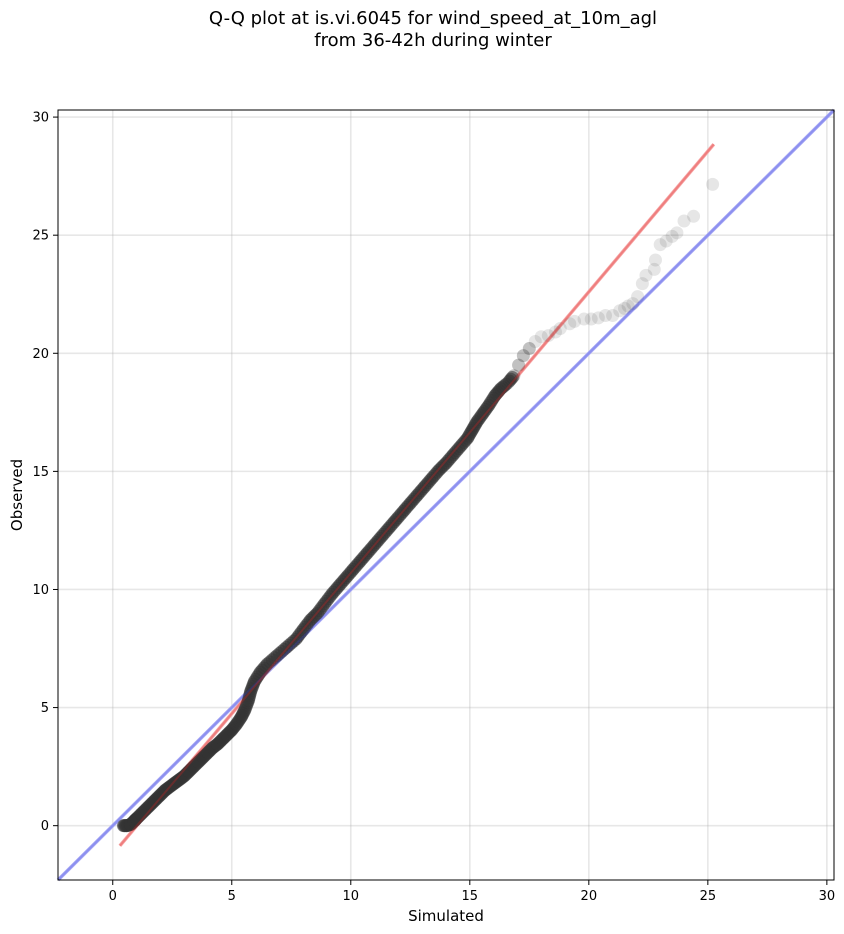 The width and height of the screenshot is (844, 934). What do you see at coordinates (470, 896) in the screenshot?
I see `x-tick-label: 15` at bounding box center [470, 896].